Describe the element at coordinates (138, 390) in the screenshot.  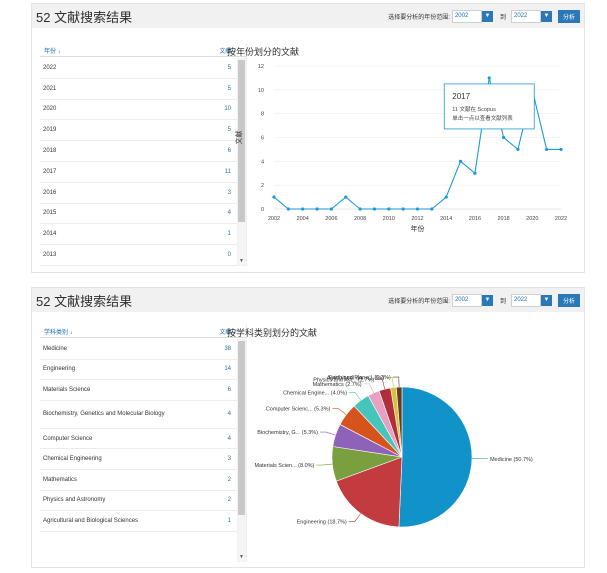
I see `list-item: Materials Science 6` at that location.